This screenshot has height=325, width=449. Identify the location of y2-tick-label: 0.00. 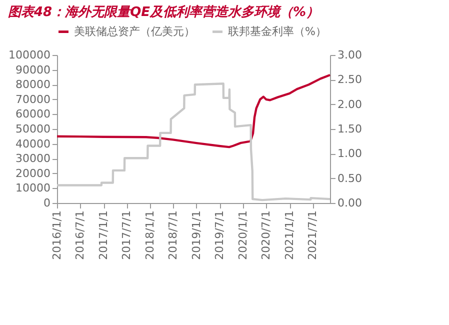
(350, 203).